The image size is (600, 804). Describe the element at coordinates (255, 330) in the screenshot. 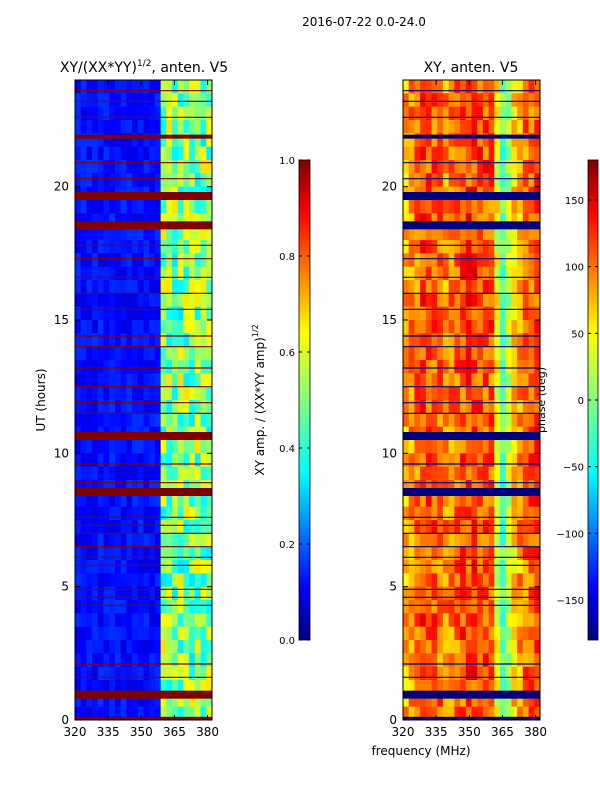

I see `amplitude-colorbar-label-sup: 1/2` at that location.